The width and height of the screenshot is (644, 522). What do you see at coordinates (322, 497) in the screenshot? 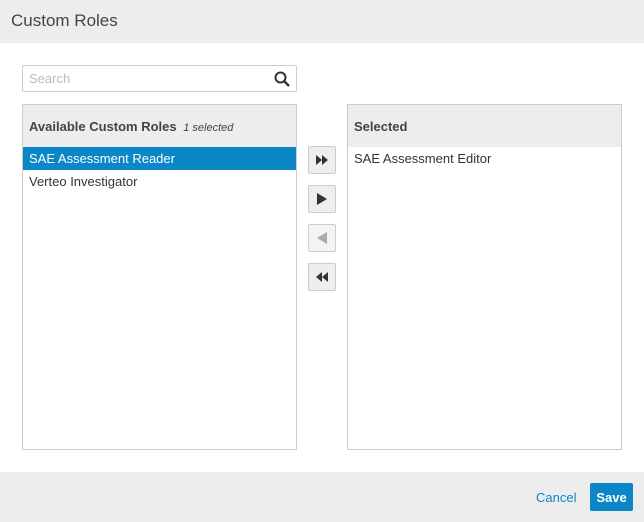
I see `dialog-footer: Cancel Save` at bounding box center [322, 497].